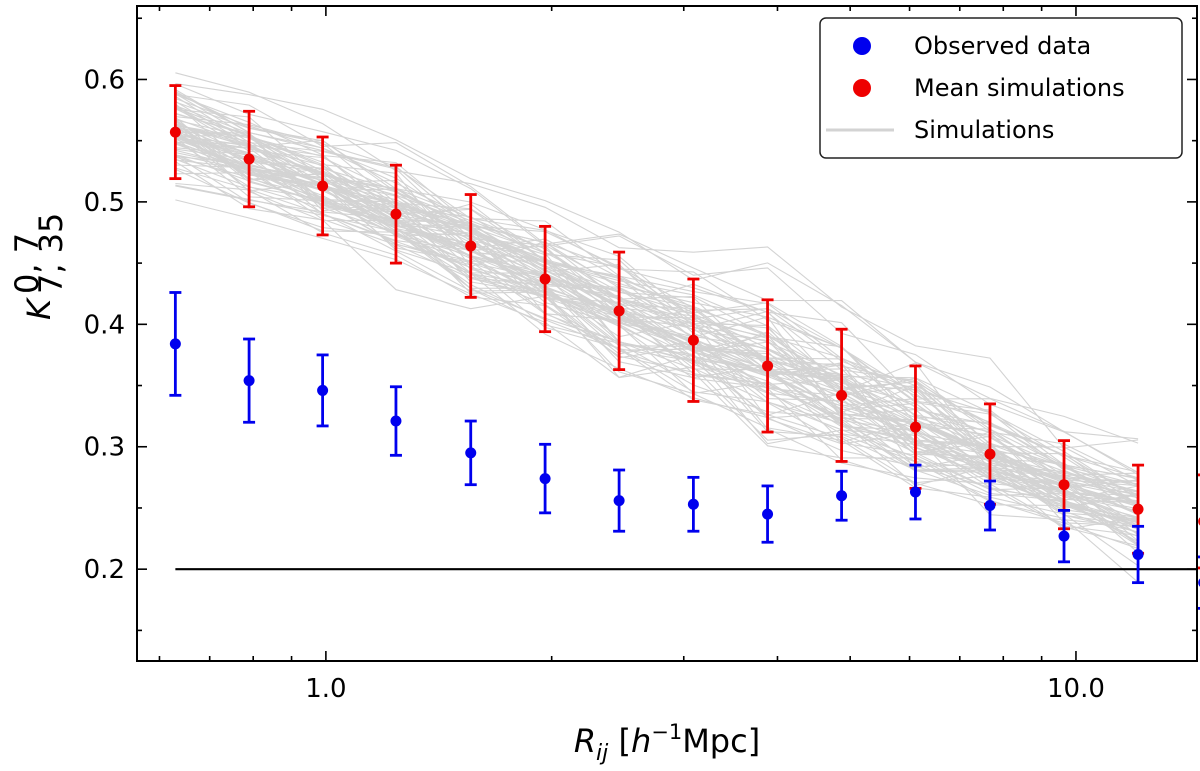 This screenshot has height=771, width=1200. What do you see at coordinates (984, 130) in the screenshot?
I see `legend-label-simulations: Simulations` at bounding box center [984, 130].